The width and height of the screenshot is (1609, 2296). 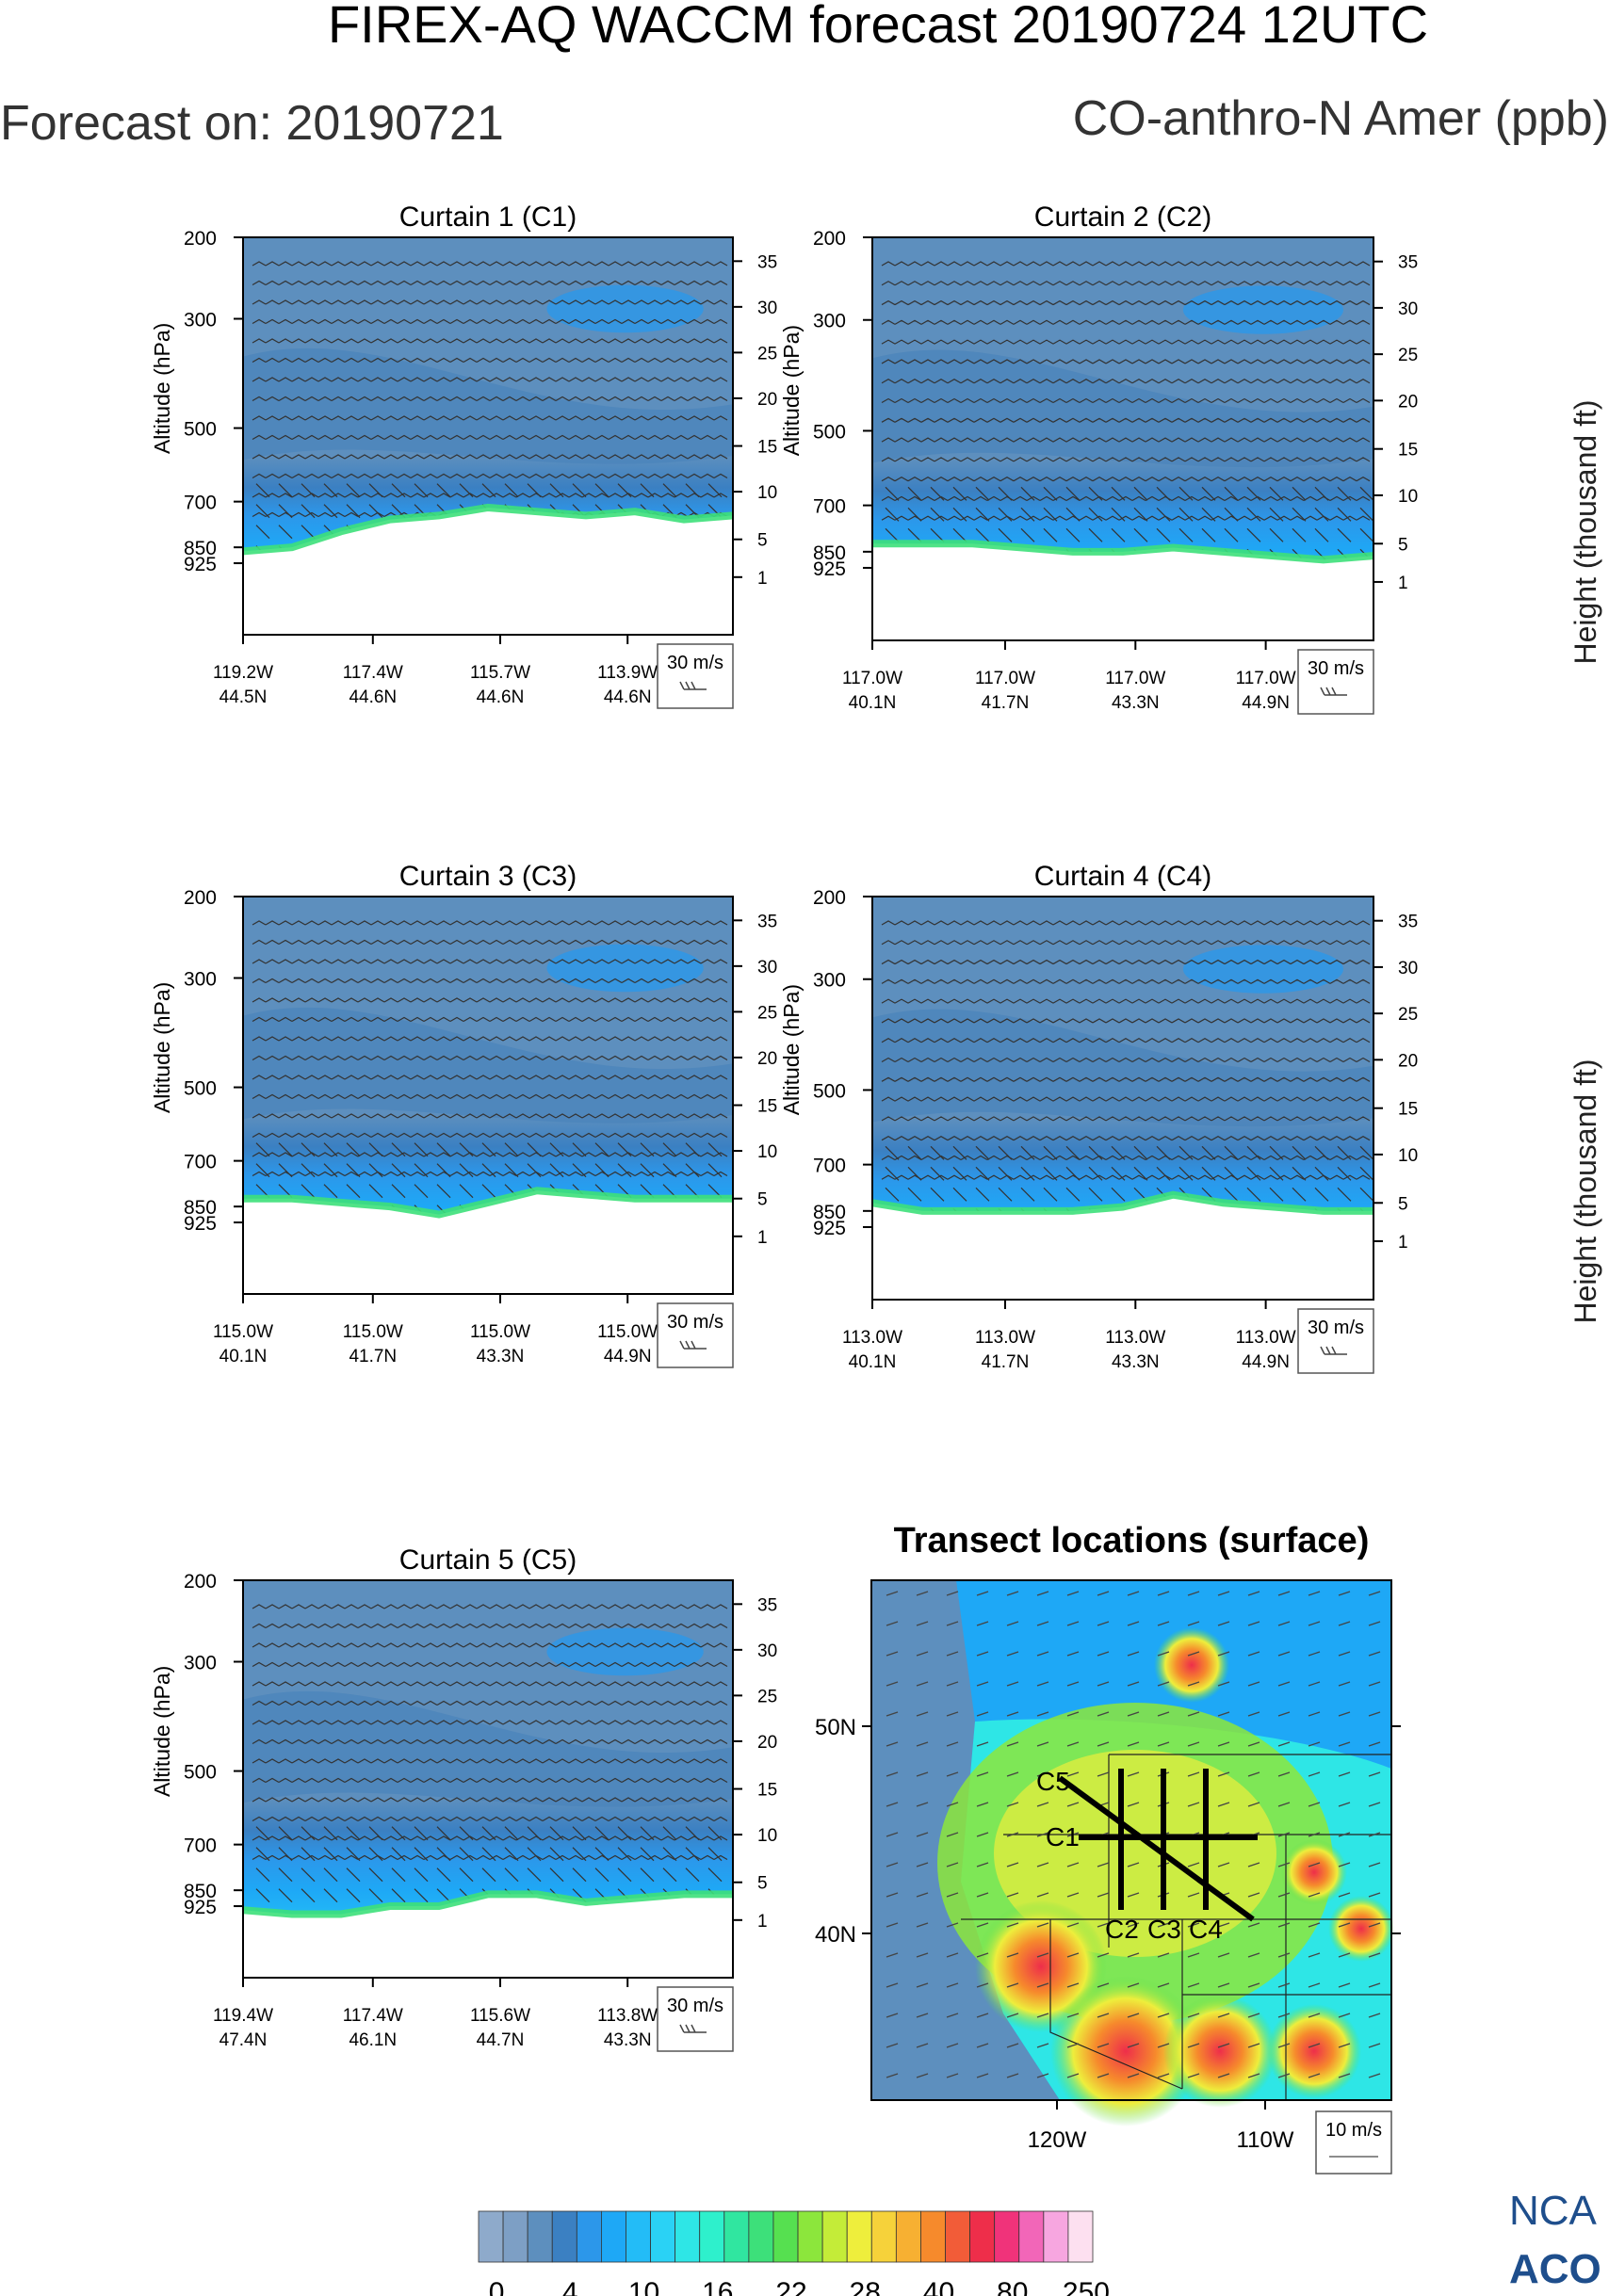 What do you see at coordinates (373, 1356) in the screenshot?
I see `x-tick-lat: 41.7N` at bounding box center [373, 1356].